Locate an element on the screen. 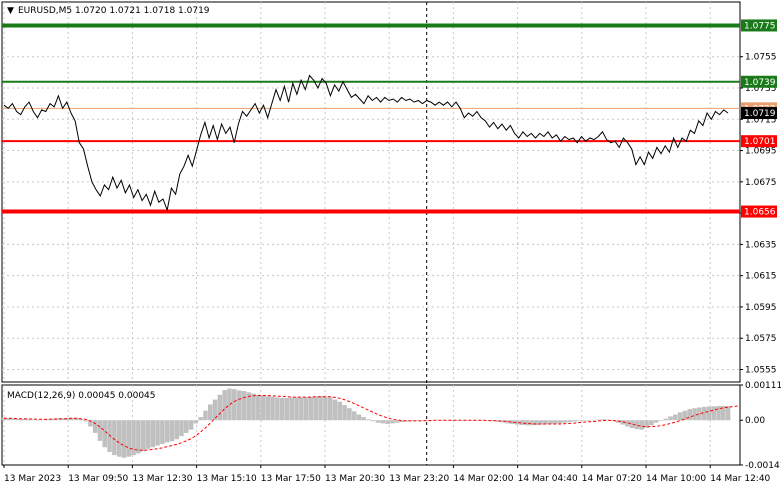 The width and height of the screenshot is (781, 493). price-tick-label: 1.0715 is located at coordinates (761, 120).